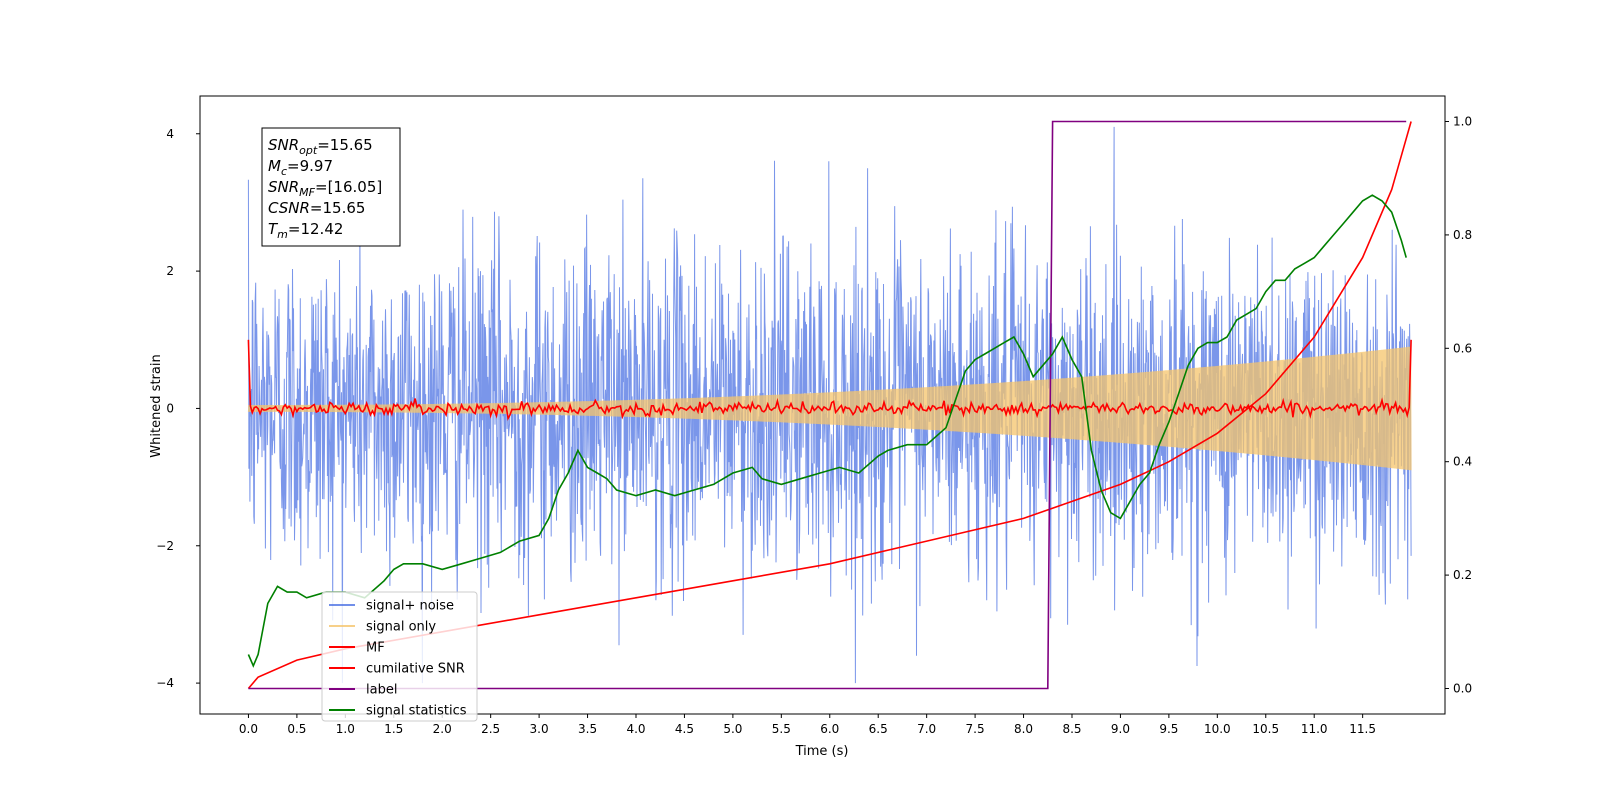 The height and width of the screenshot is (800, 1600). Describe the element at coordinates (165, 546) in the screenshot. I see `y-tick-label: −2` at that location.